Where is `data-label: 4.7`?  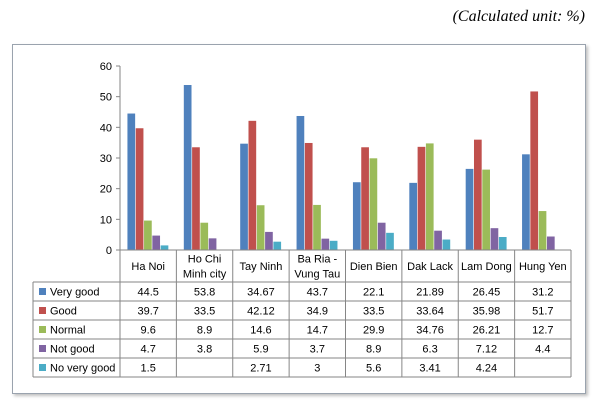
data-label: 4.7 is located at coordinates (148, 350).